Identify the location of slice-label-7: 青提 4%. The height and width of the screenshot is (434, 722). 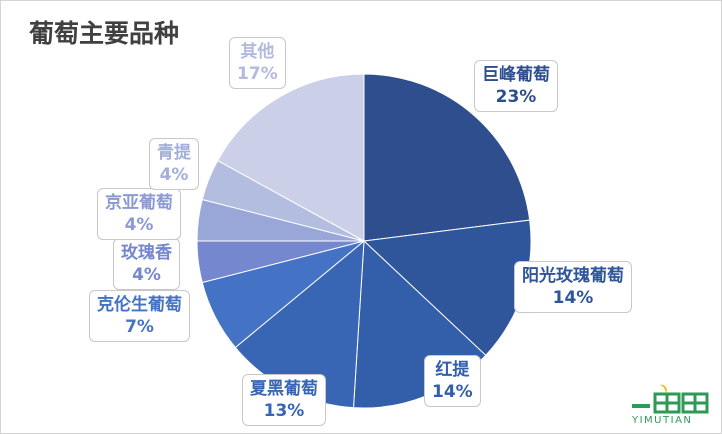
(174, 164).